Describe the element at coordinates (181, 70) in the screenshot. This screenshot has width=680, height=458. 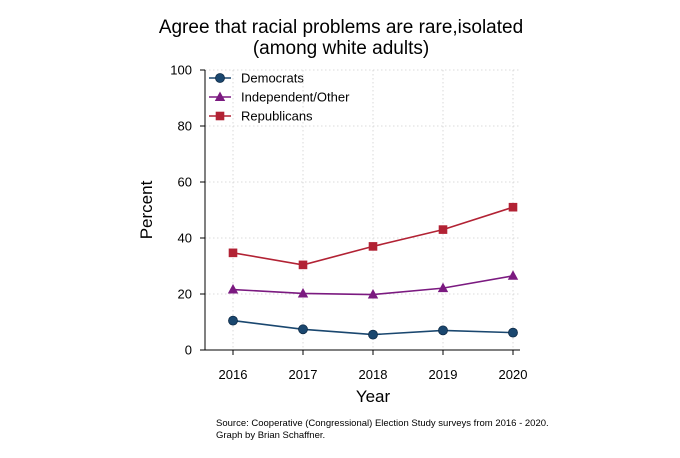
I see `y-tick-label: 100` at that location.